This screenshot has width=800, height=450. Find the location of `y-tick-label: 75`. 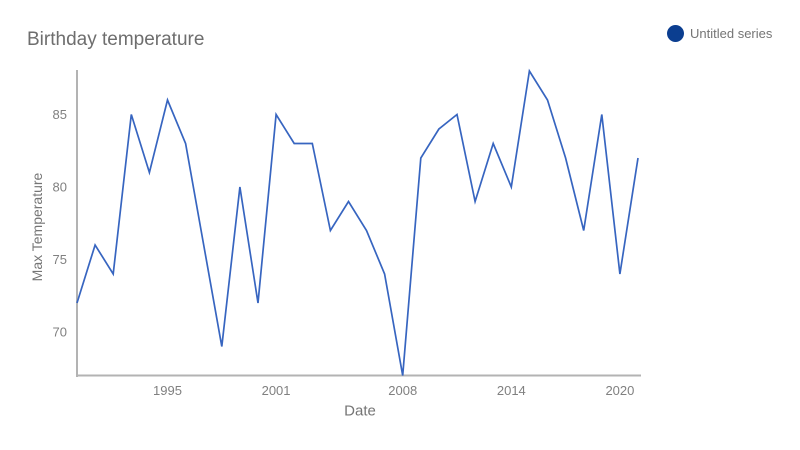

y-tick-label: 75 is located at coordinates (60, 259).